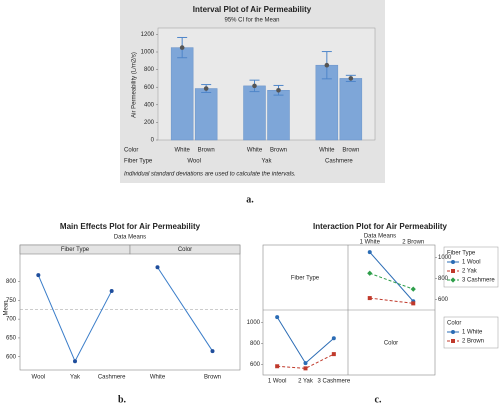  What do you see at coordinates (130, 226) in the screenshot?
I see `chart-title: Main Effects Plot for Air Permeability` at bounding box center [130, 226].